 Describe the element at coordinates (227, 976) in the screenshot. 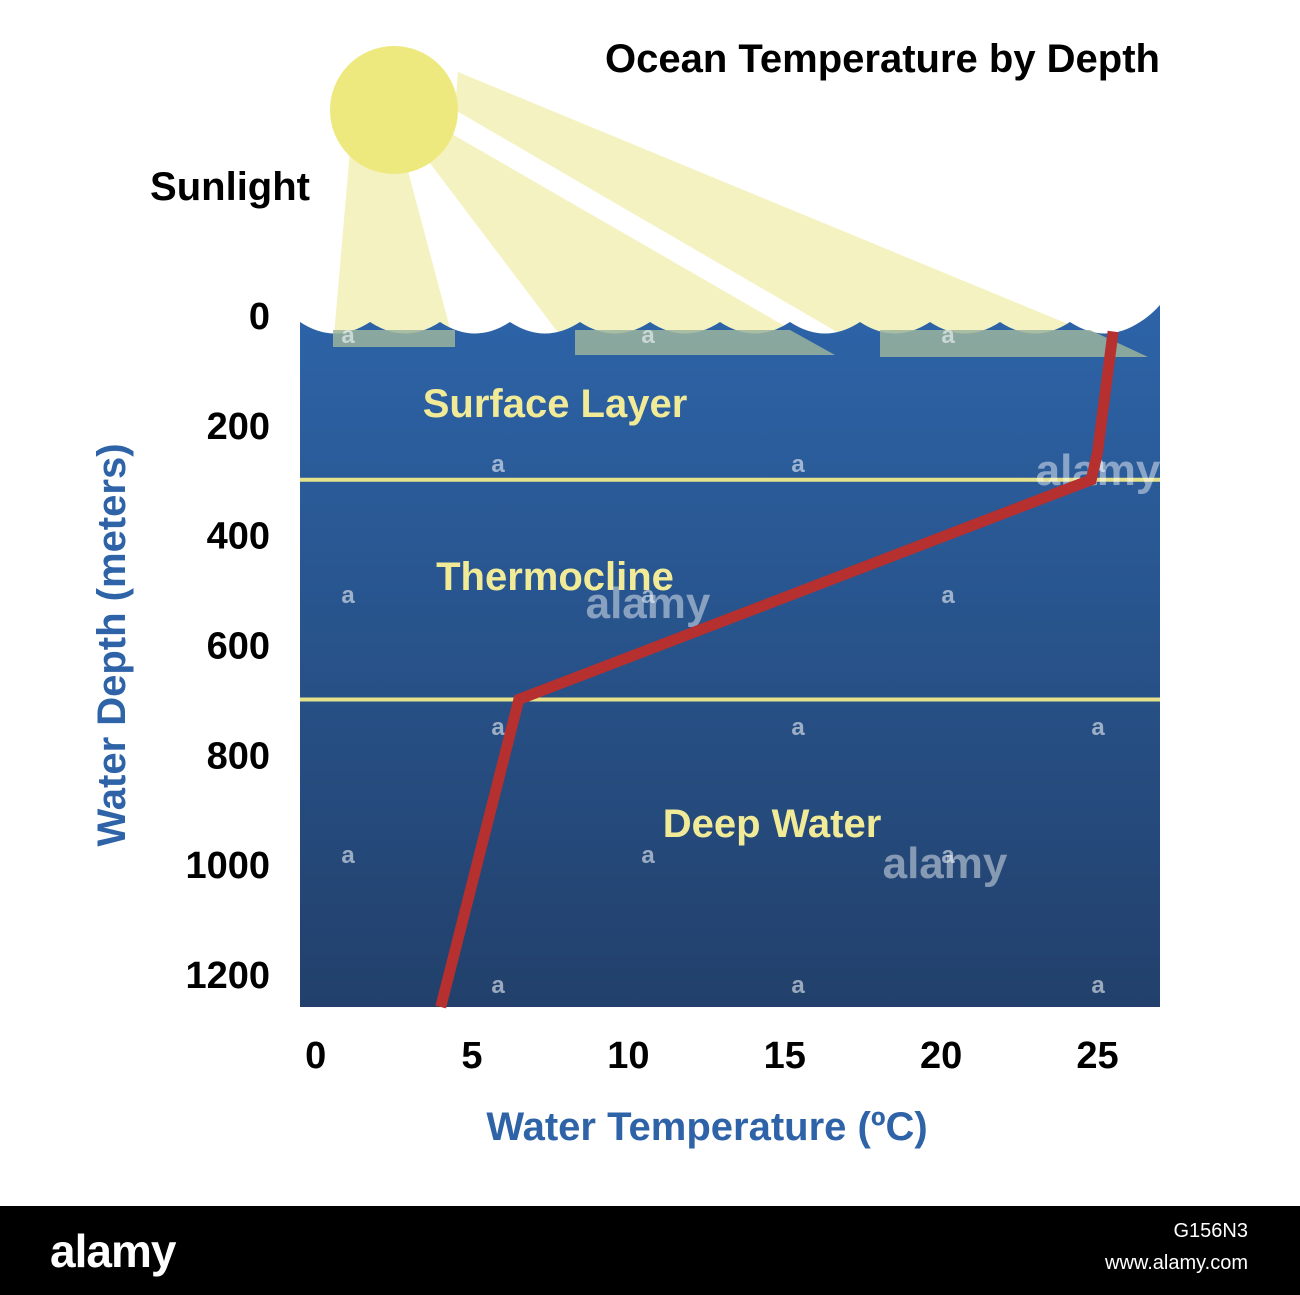

I see `y-tick-1200: 1200` at that location.